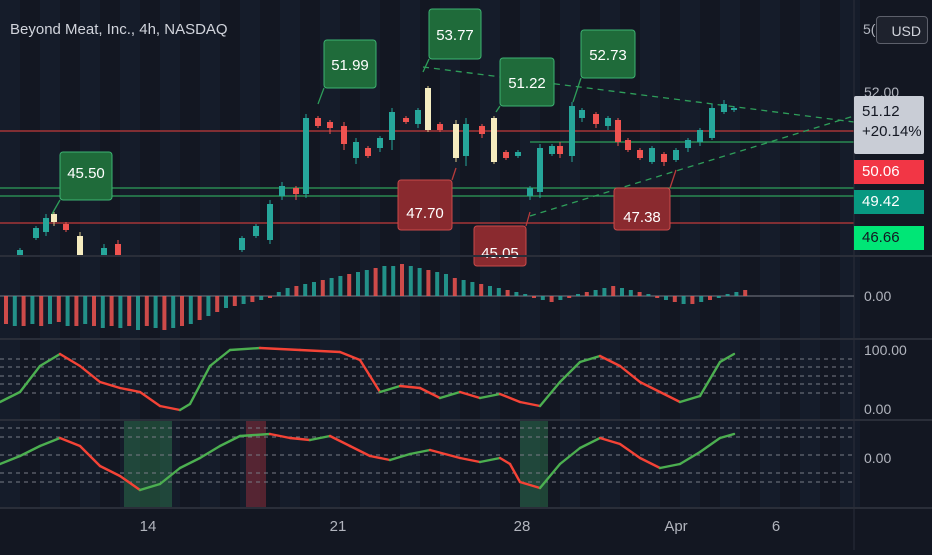  Describe the element at coordinates (645, 200) in the screenshot. I see `price-callout-low: 47.38` at that location.